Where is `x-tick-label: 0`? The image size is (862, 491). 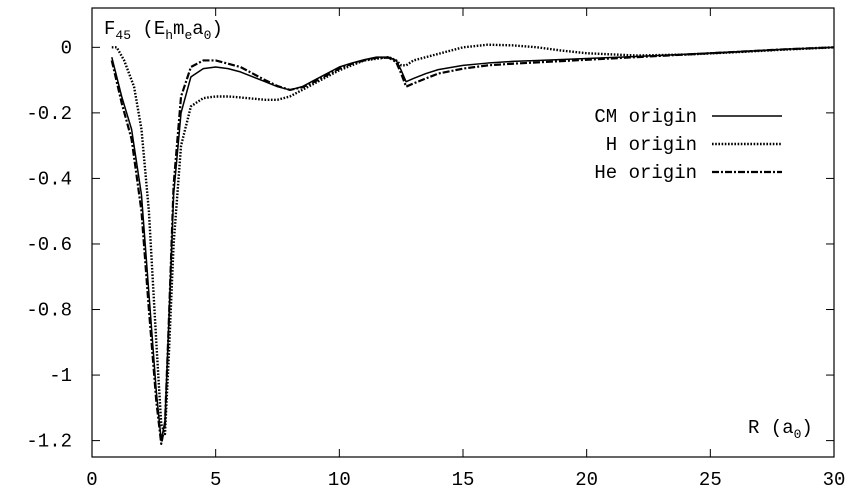
x-tick-label: 0 is located at coordinates (91, 480).